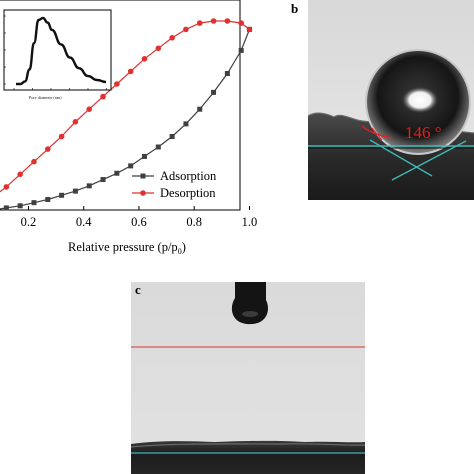 The image size is (474, 474). What do you see at coordinates (248, 457) in the screenshot?
I see `photo-c-spread-film` at bounding box center [248, 457].